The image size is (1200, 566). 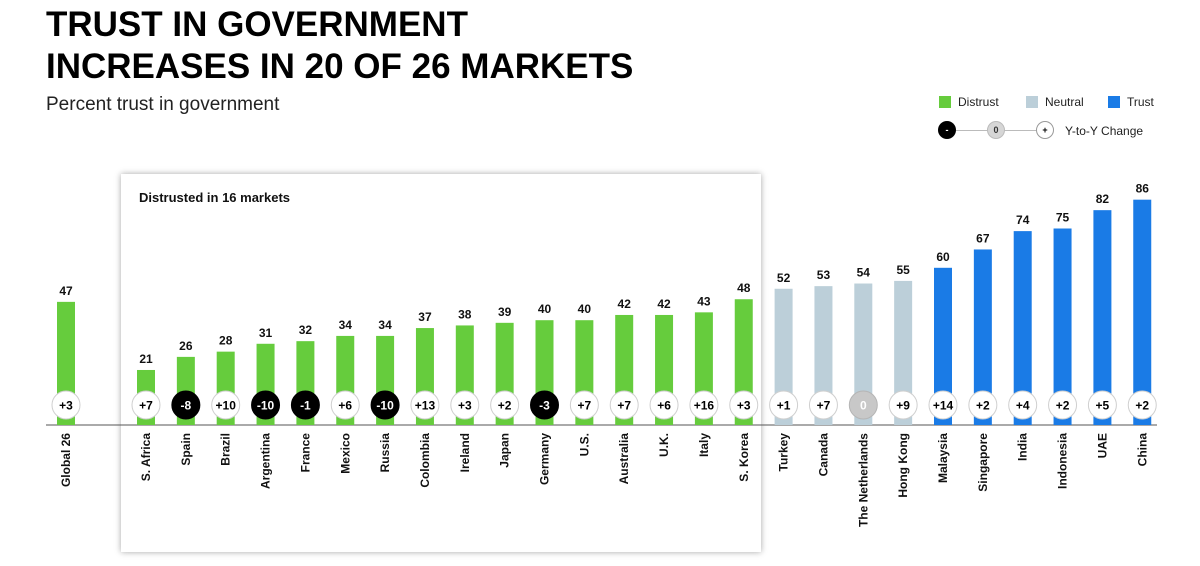 What do you see at coordinates (823, 455) in the screenshot?
I see `category-label-18: Canada` at bounding box center [823, 455].